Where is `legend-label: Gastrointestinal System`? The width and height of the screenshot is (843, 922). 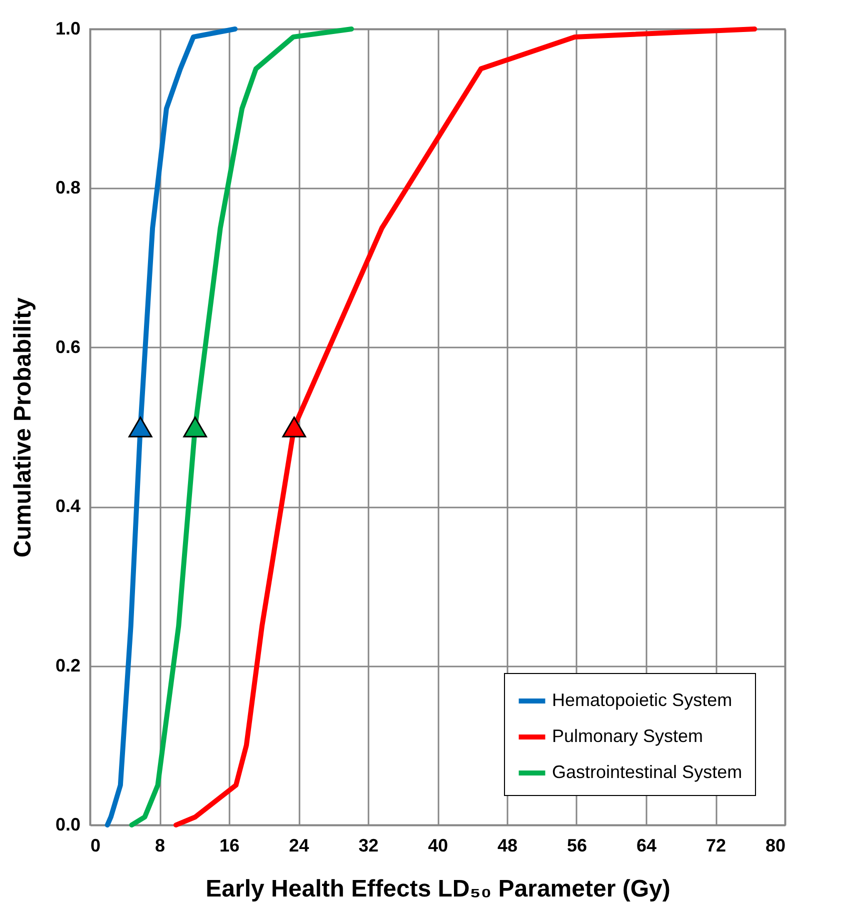 legend-label: Gastrointestinal System is located at coordinates (647, 772).